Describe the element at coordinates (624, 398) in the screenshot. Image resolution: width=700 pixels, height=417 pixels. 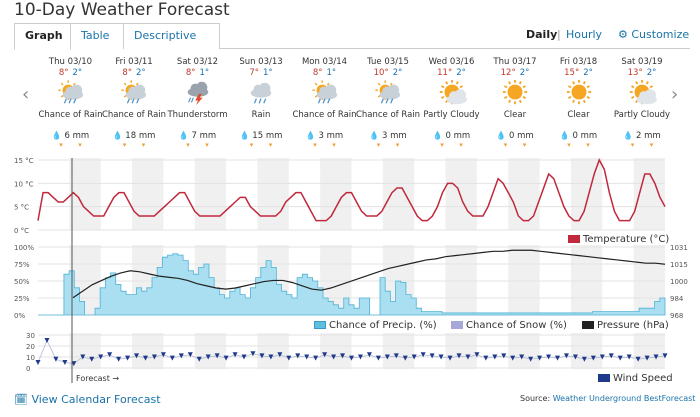
I see `source-link: Weather Underground BestForecast` at that location.